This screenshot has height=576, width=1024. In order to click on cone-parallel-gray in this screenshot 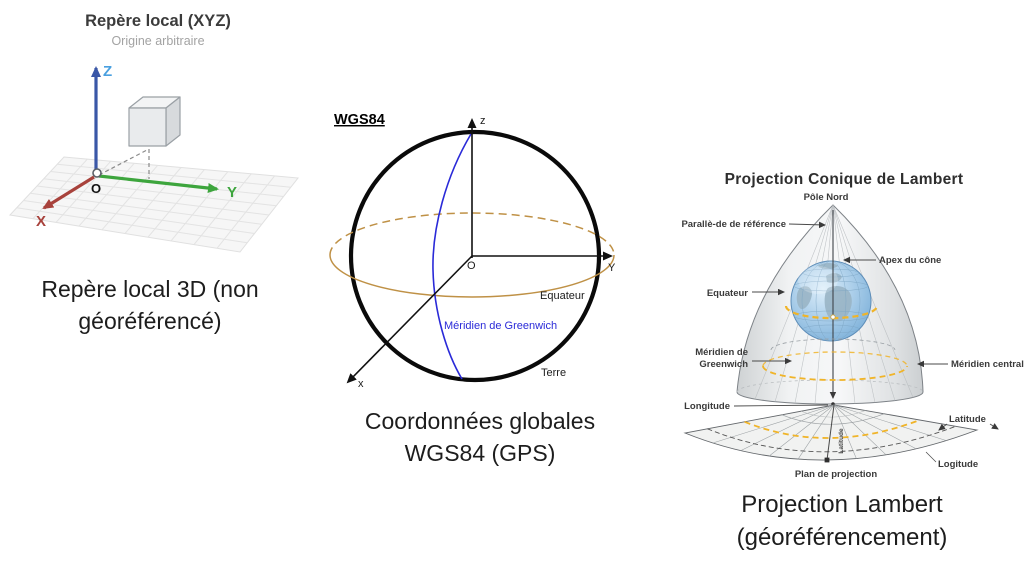, I will do `click(833, 344)`.